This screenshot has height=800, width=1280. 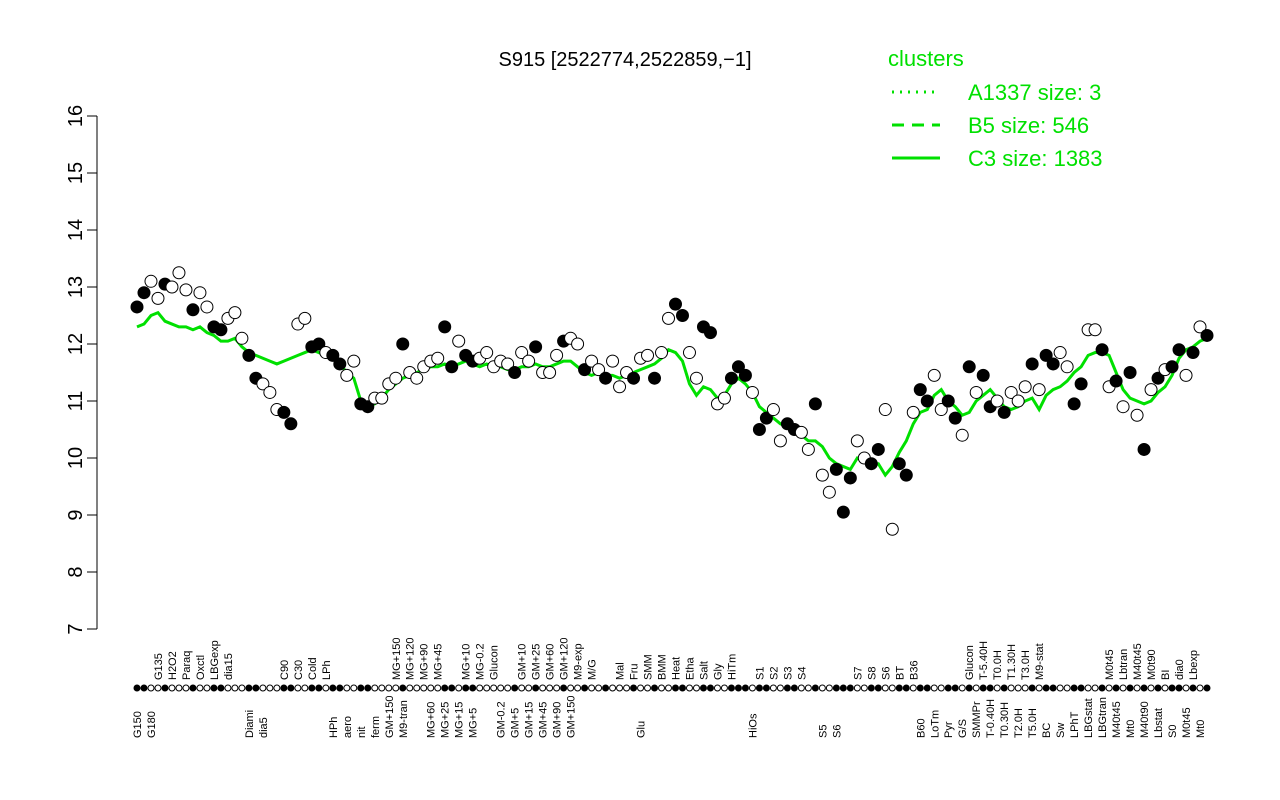 I want to click on x-tick-label: M0t45, so click(x=1187, y=722).